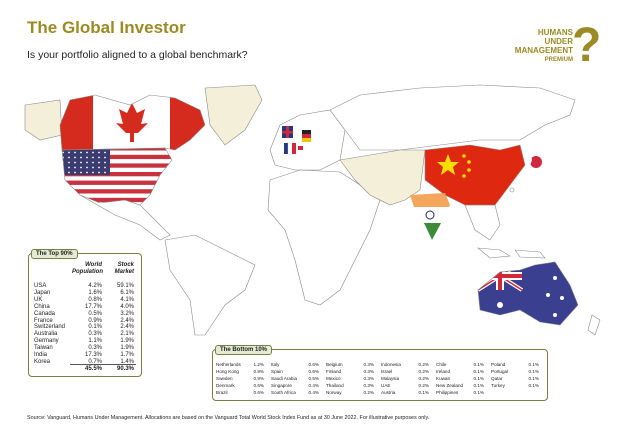 Image resolution: width=633 pixels, height=447 pixels. What do you see at coordinates (382, 177) in the screenshot?
I see `middle-east` at bounding box center [382, 177].